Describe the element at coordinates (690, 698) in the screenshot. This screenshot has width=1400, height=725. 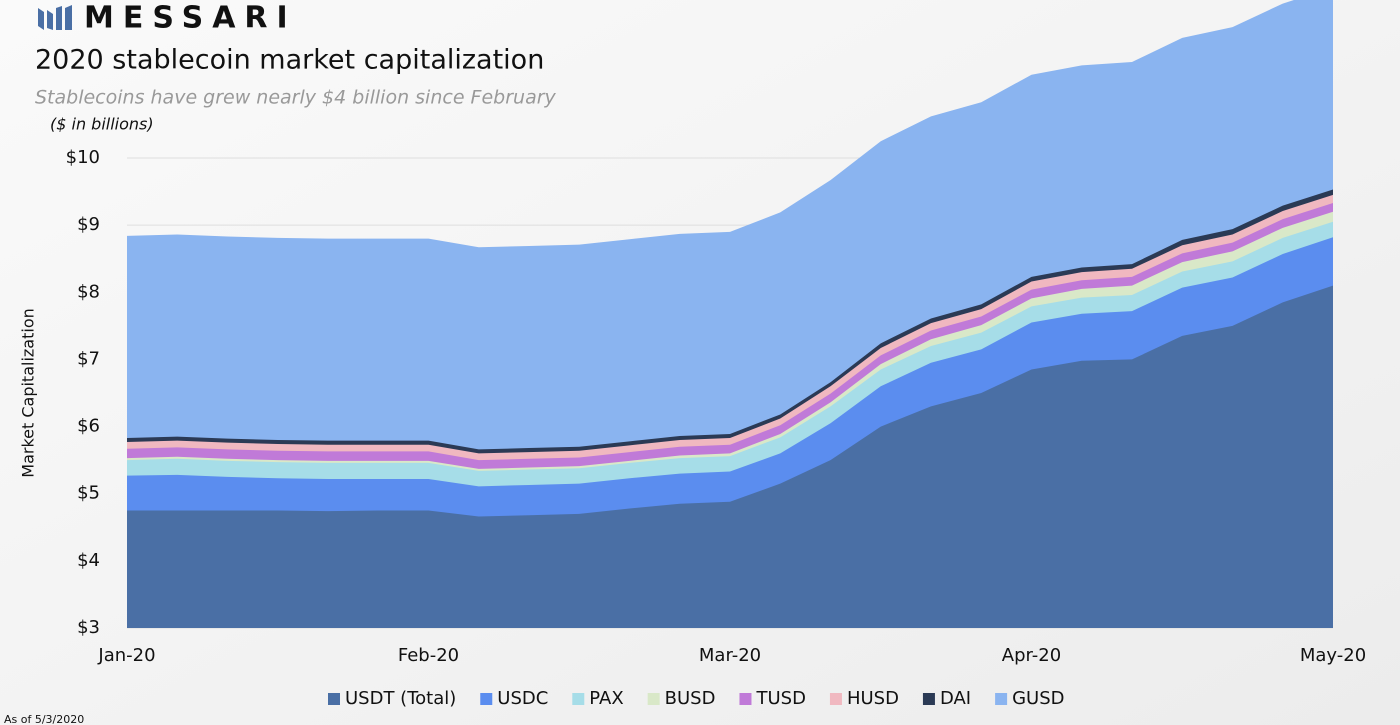
I see `legend-label: BUSD` at that location.